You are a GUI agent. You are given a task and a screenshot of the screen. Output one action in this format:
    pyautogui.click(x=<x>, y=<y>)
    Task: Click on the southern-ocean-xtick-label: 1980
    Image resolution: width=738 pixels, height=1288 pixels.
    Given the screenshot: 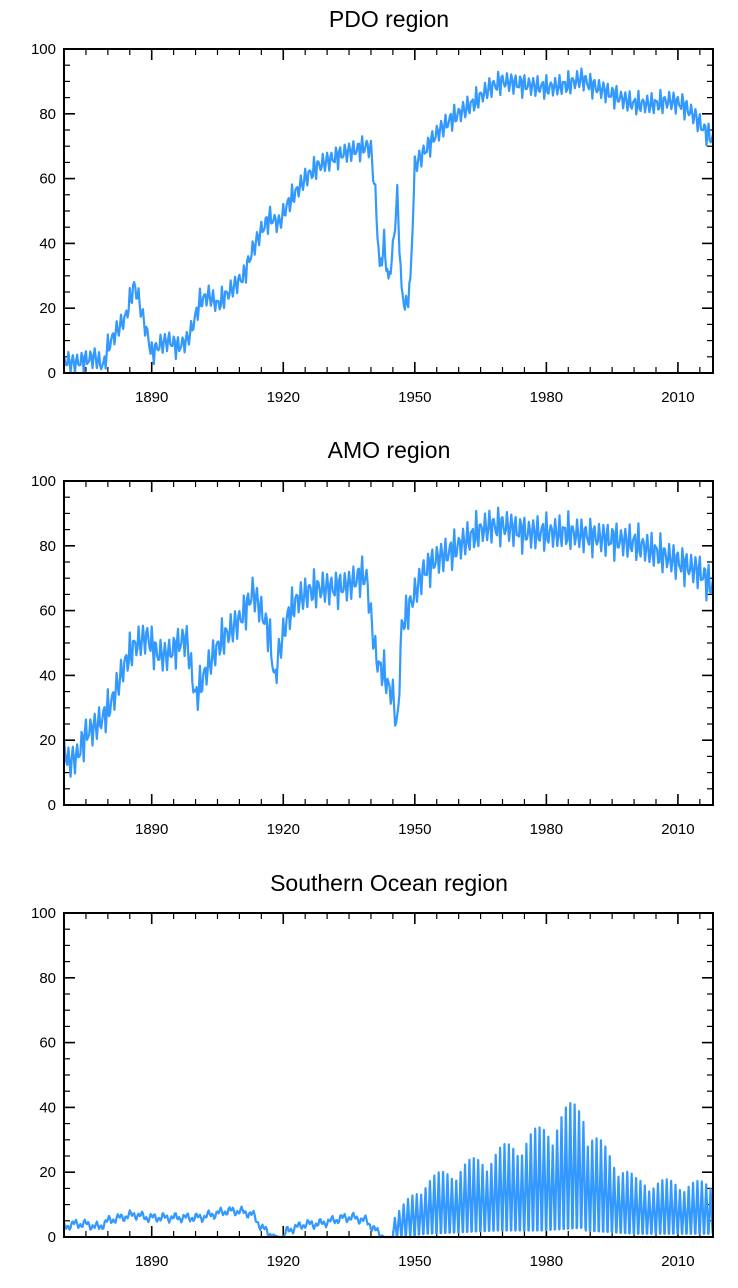 What is the action you would take?
    pyautogui.click(x=546, y=1261)
    